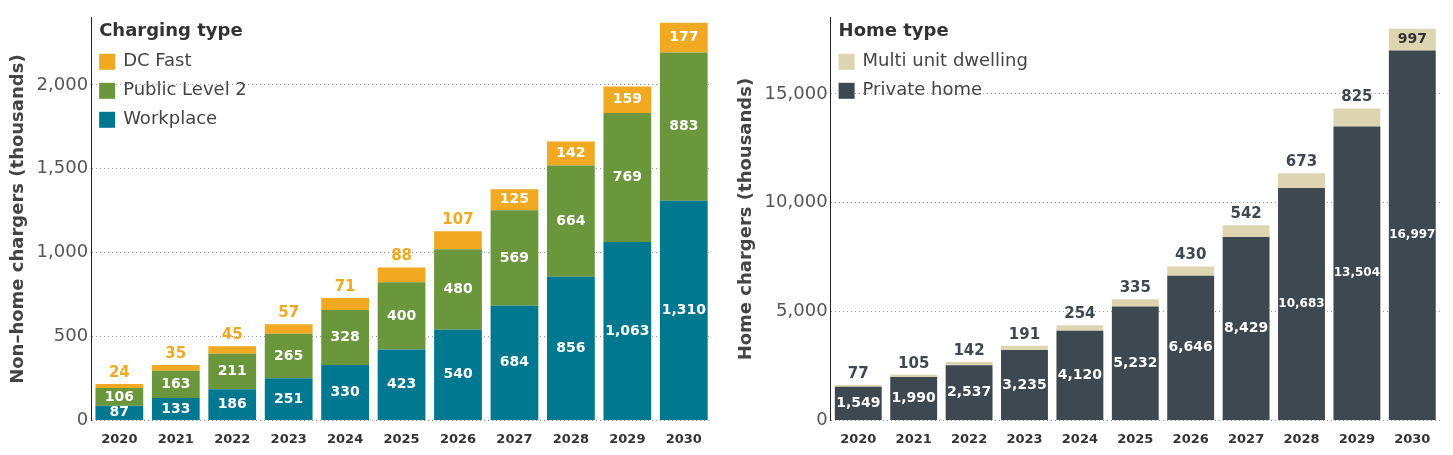  What do you see at coordinates (913, 438) in the screenshot?
I see `x-tick-label: 2021` at bounding box center [913, 438].